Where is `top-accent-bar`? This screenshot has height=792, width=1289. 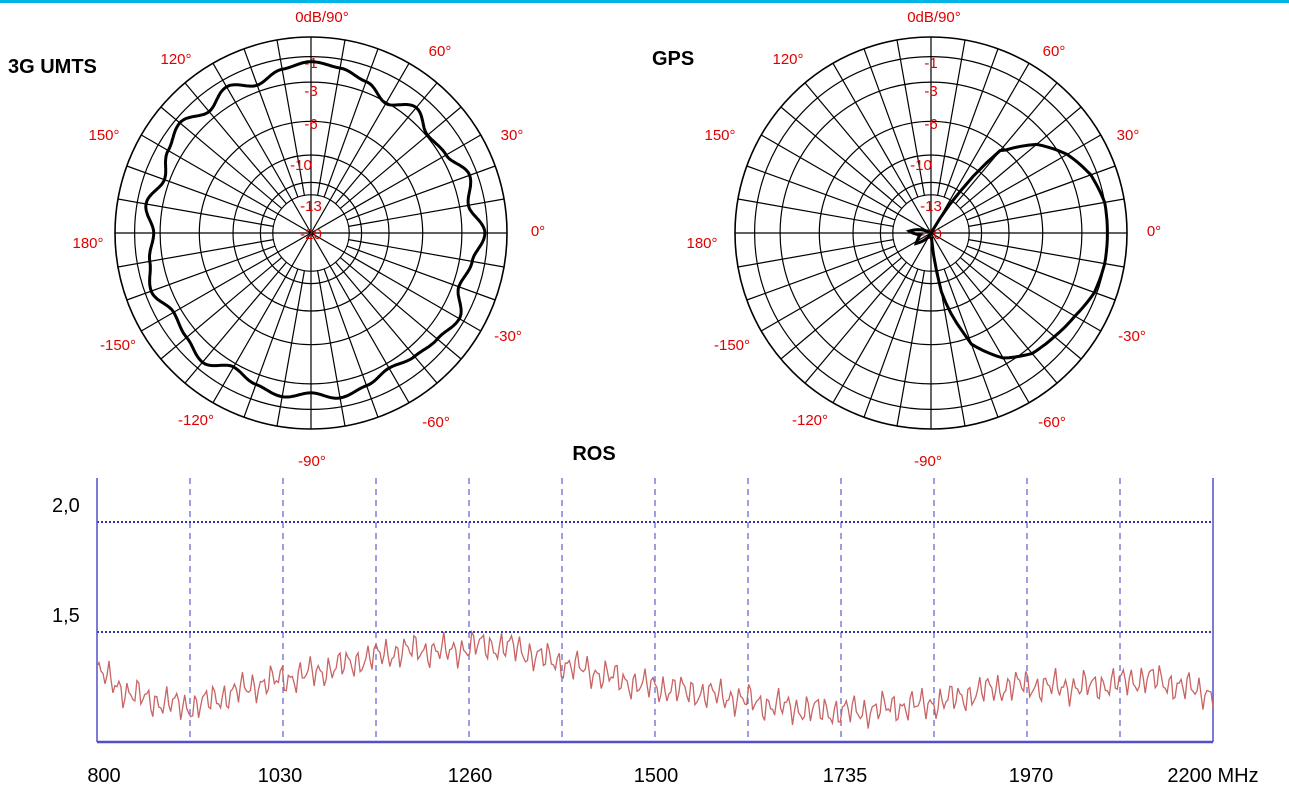
top-accent-bar is located at coordinates (644, 1).